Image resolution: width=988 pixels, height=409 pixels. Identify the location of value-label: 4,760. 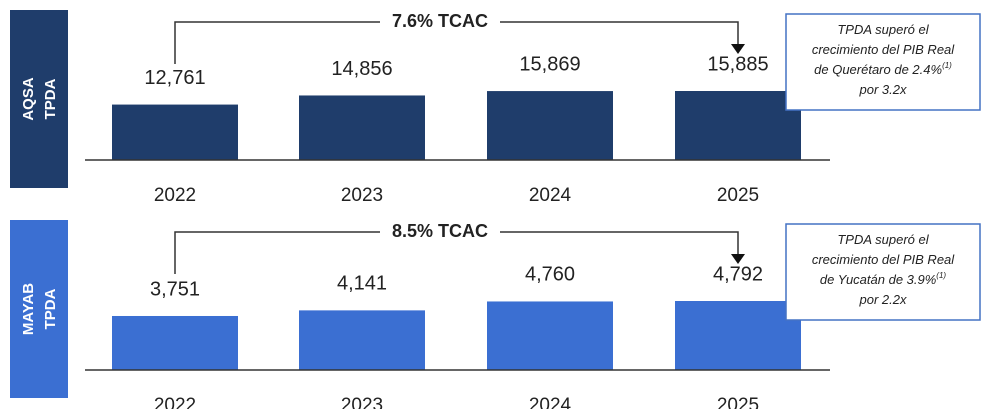
(550, 275).